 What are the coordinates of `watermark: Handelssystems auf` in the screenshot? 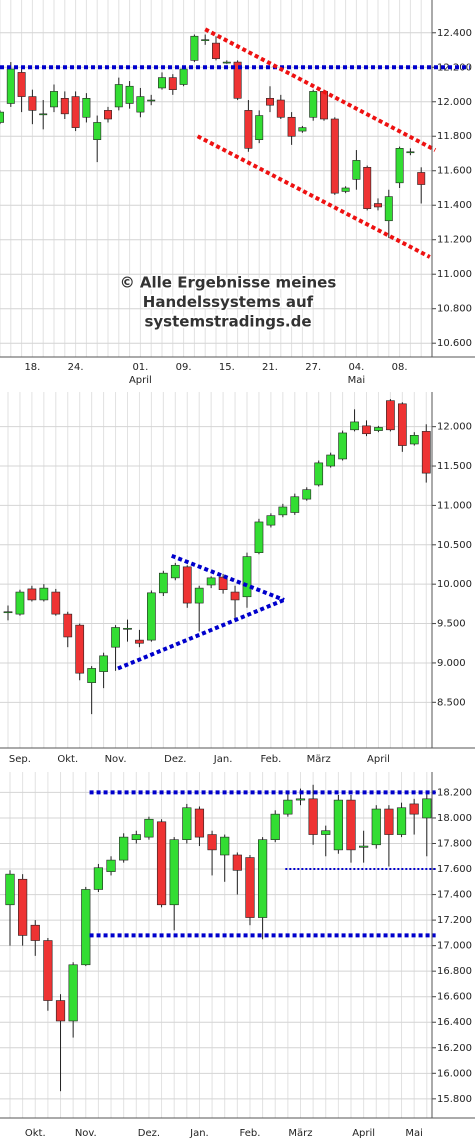 It's located at (228, 302).